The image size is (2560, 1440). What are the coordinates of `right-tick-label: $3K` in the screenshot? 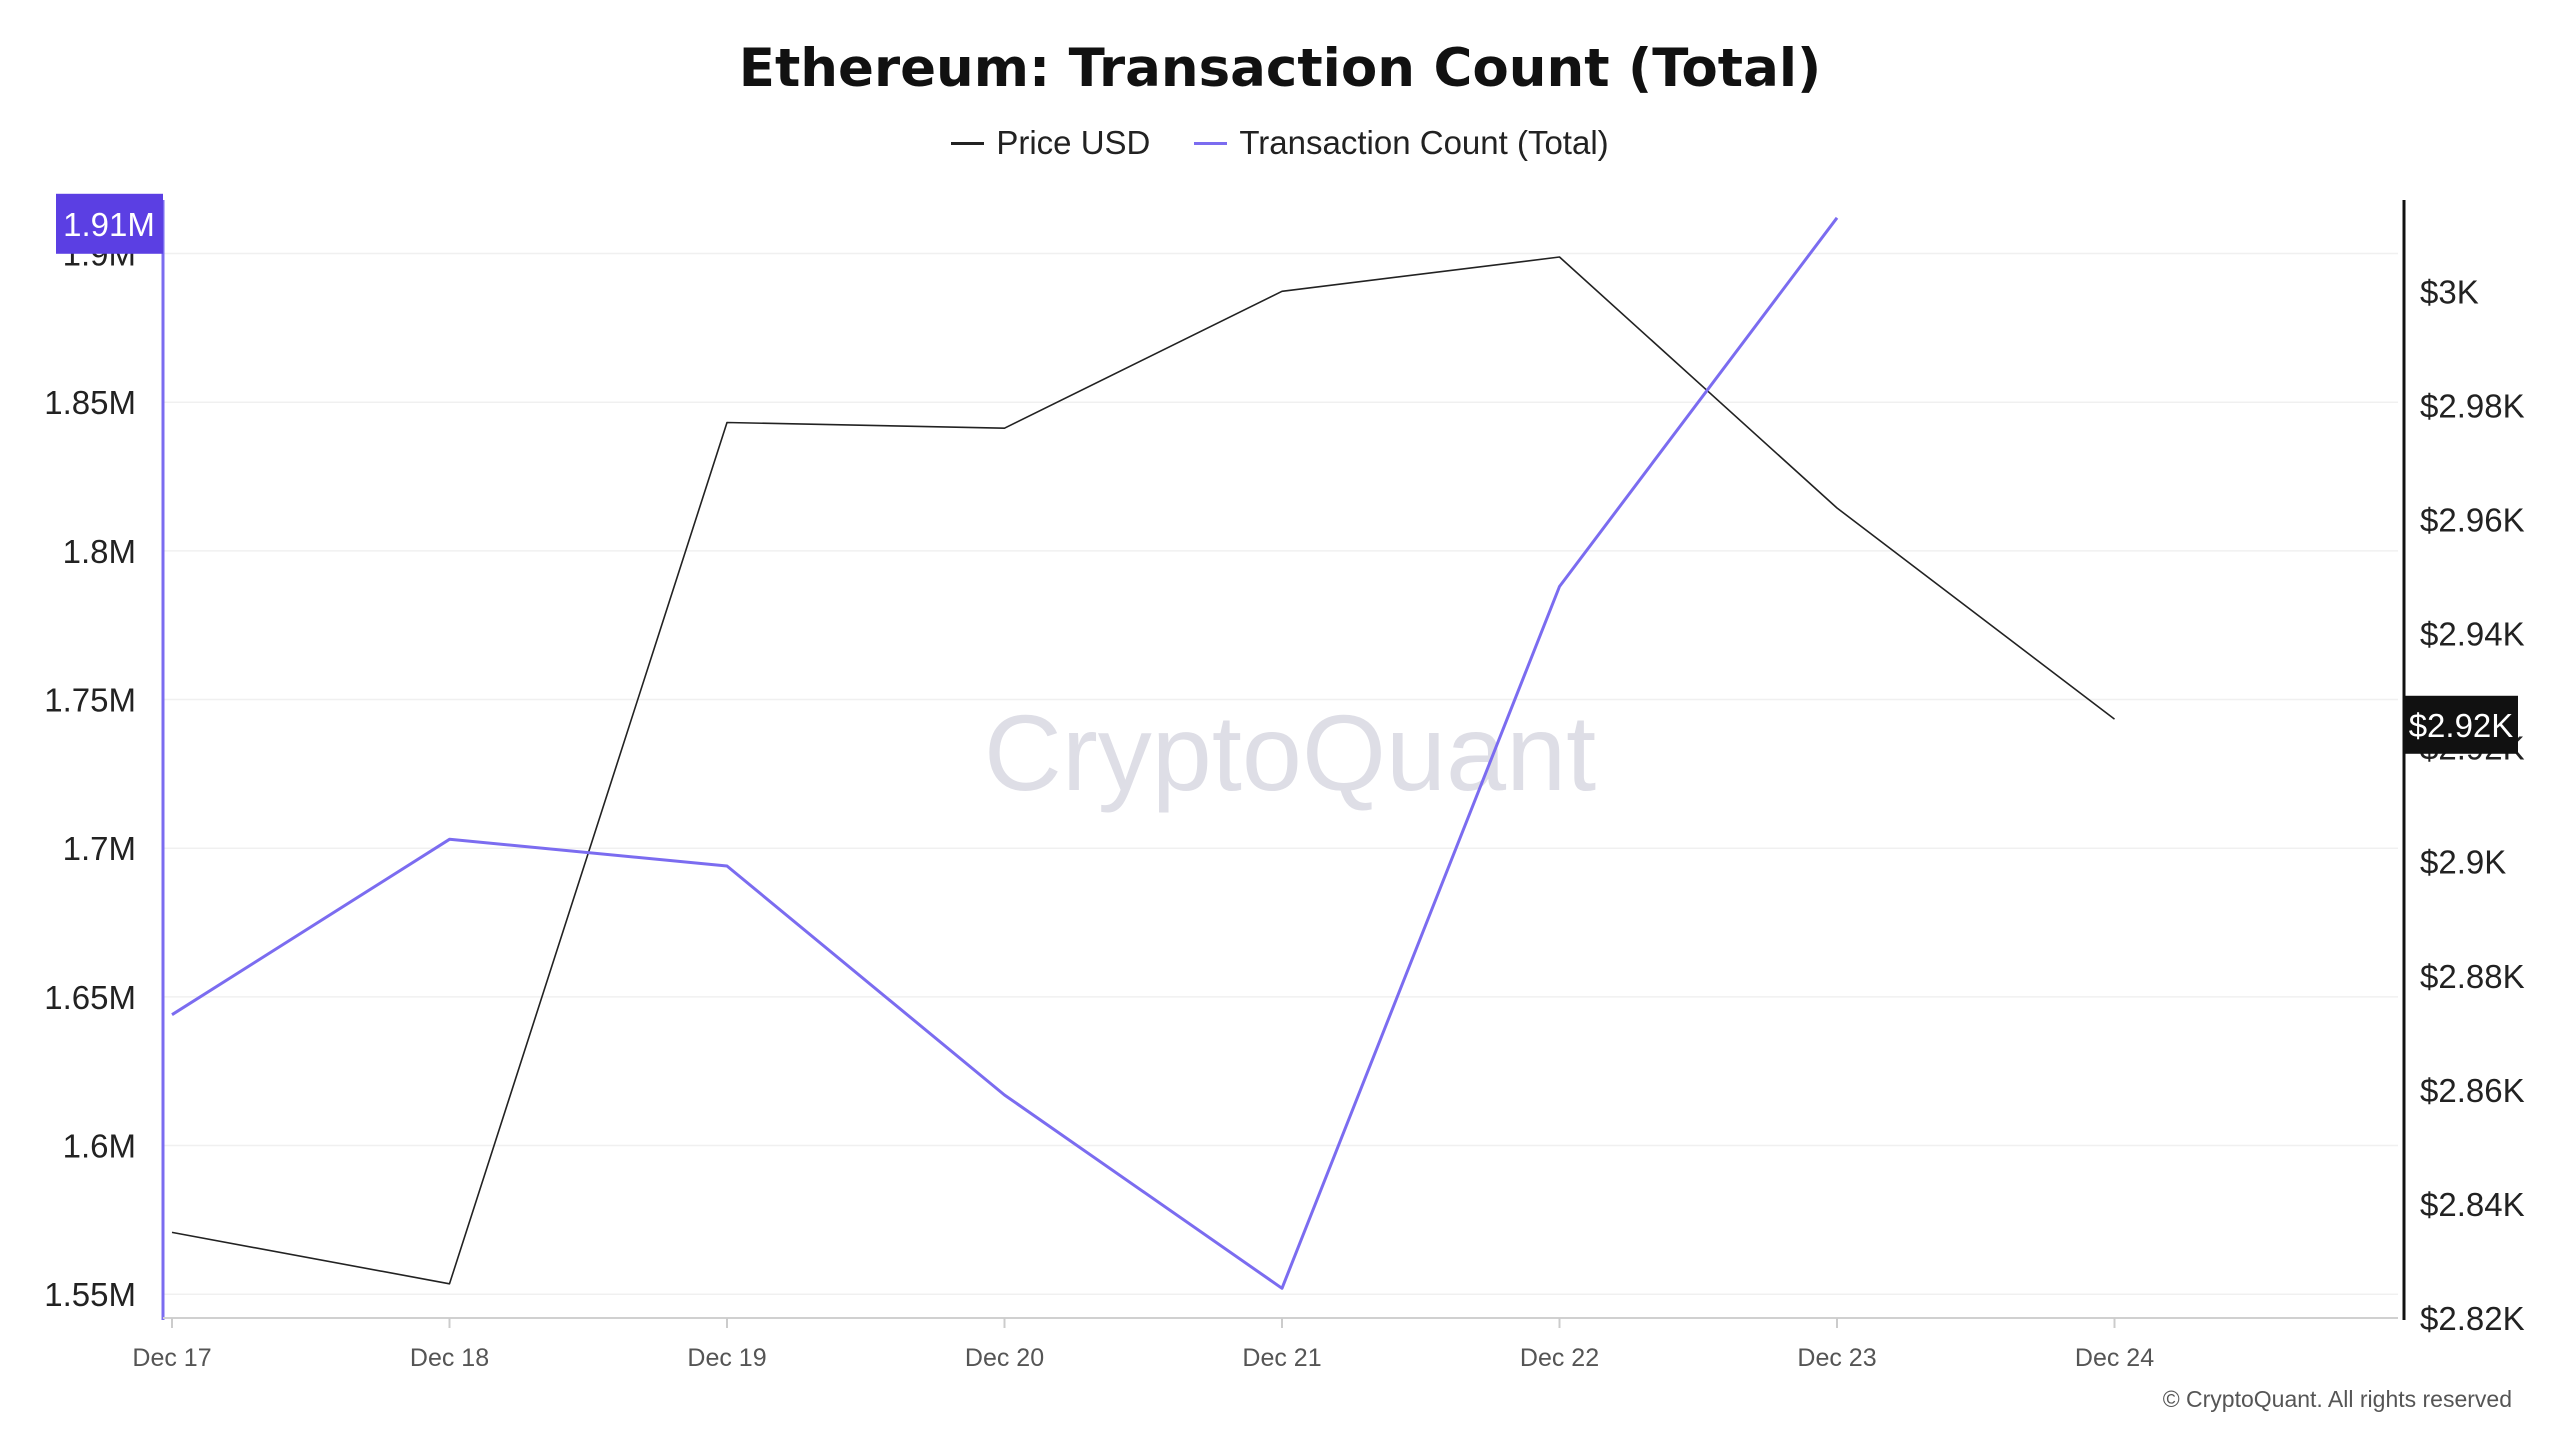 It's located at (2449, 291).